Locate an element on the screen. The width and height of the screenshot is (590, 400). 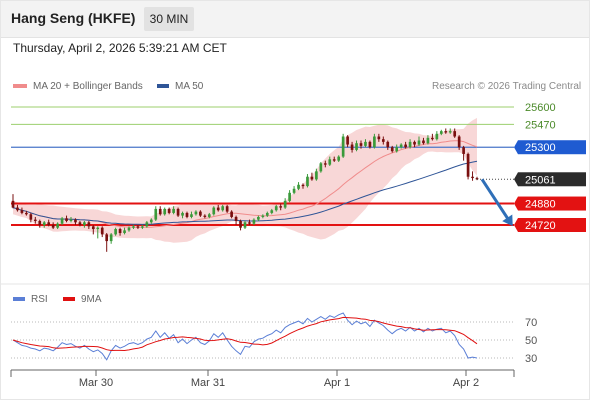
legend-rsi-label: RSI is located at coordinates (39, 299).